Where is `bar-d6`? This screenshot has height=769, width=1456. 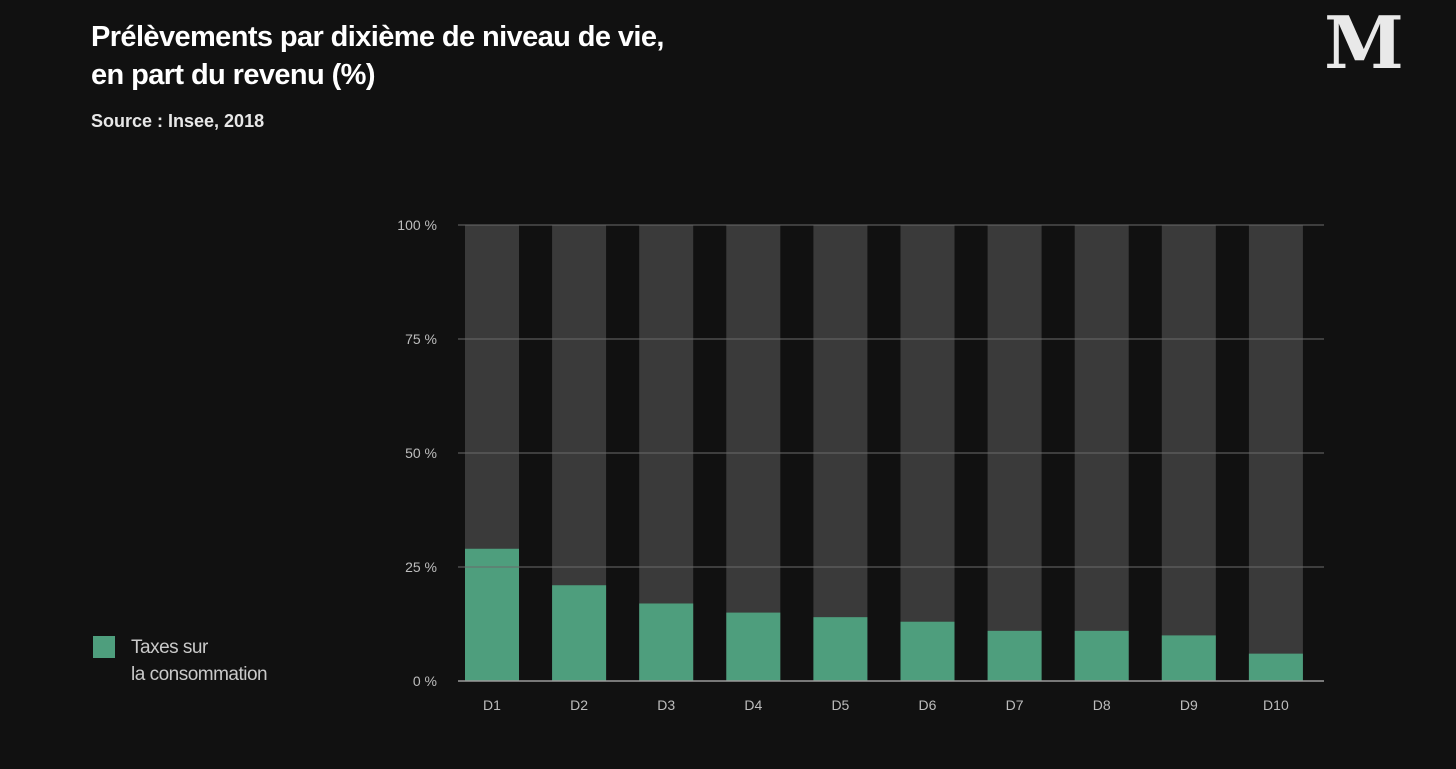 bar-d6 is located at coordinates (927, 651).